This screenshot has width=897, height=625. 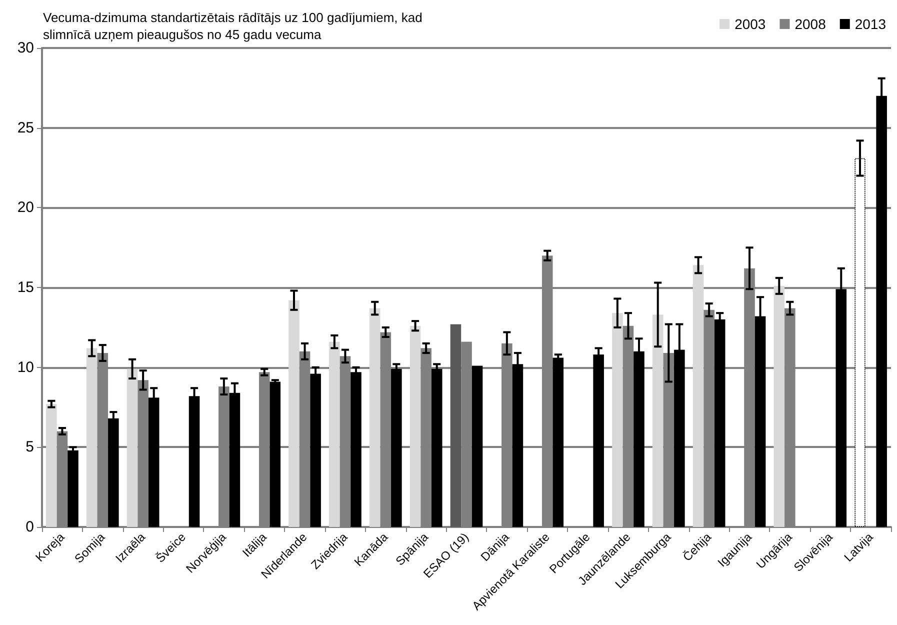 I want to click on y-tick-label: 20, so click(x=25, y=207).